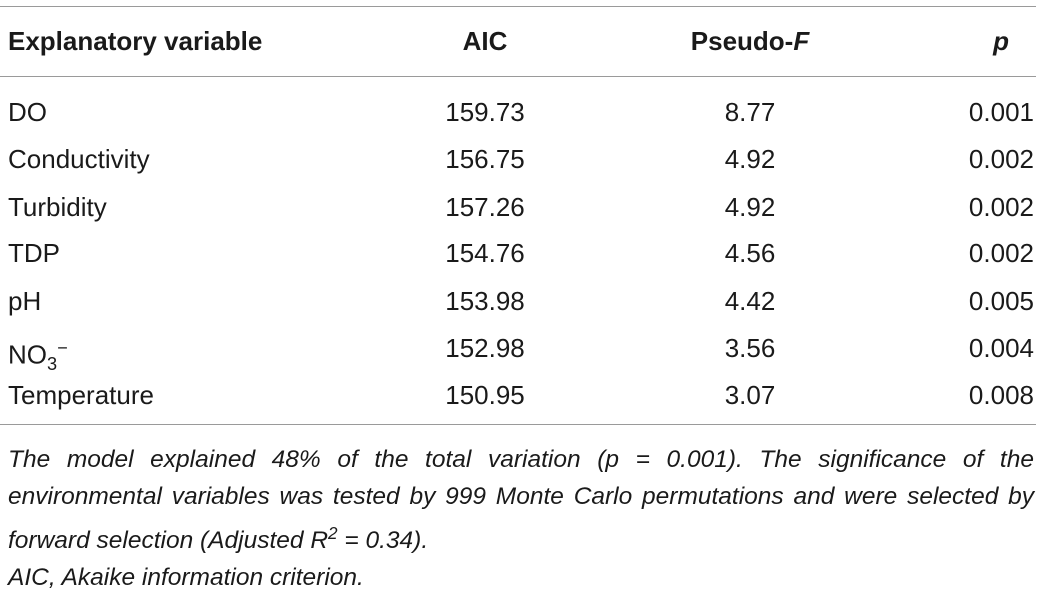  Describe the element at coordinates (742, 41) in the screenshot. I see `header-pseudo-prefix: Pseudo-` at that location.